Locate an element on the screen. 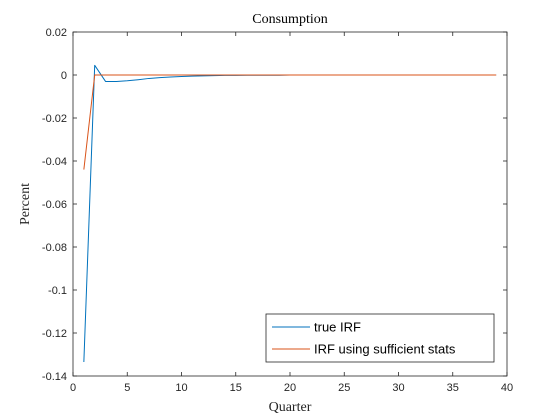 The width and height of the screenshot is (560, 420). y-tick-label: -0.06 is located at coordinates (54, 205).